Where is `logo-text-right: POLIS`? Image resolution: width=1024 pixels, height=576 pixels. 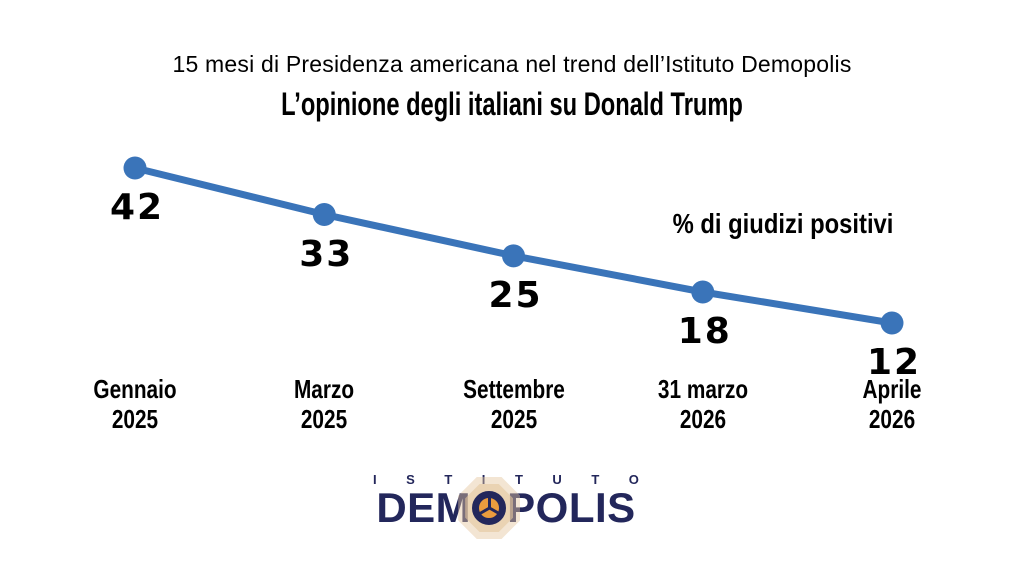
logo-text-right: POLIS is located at coordinates (571, 507).